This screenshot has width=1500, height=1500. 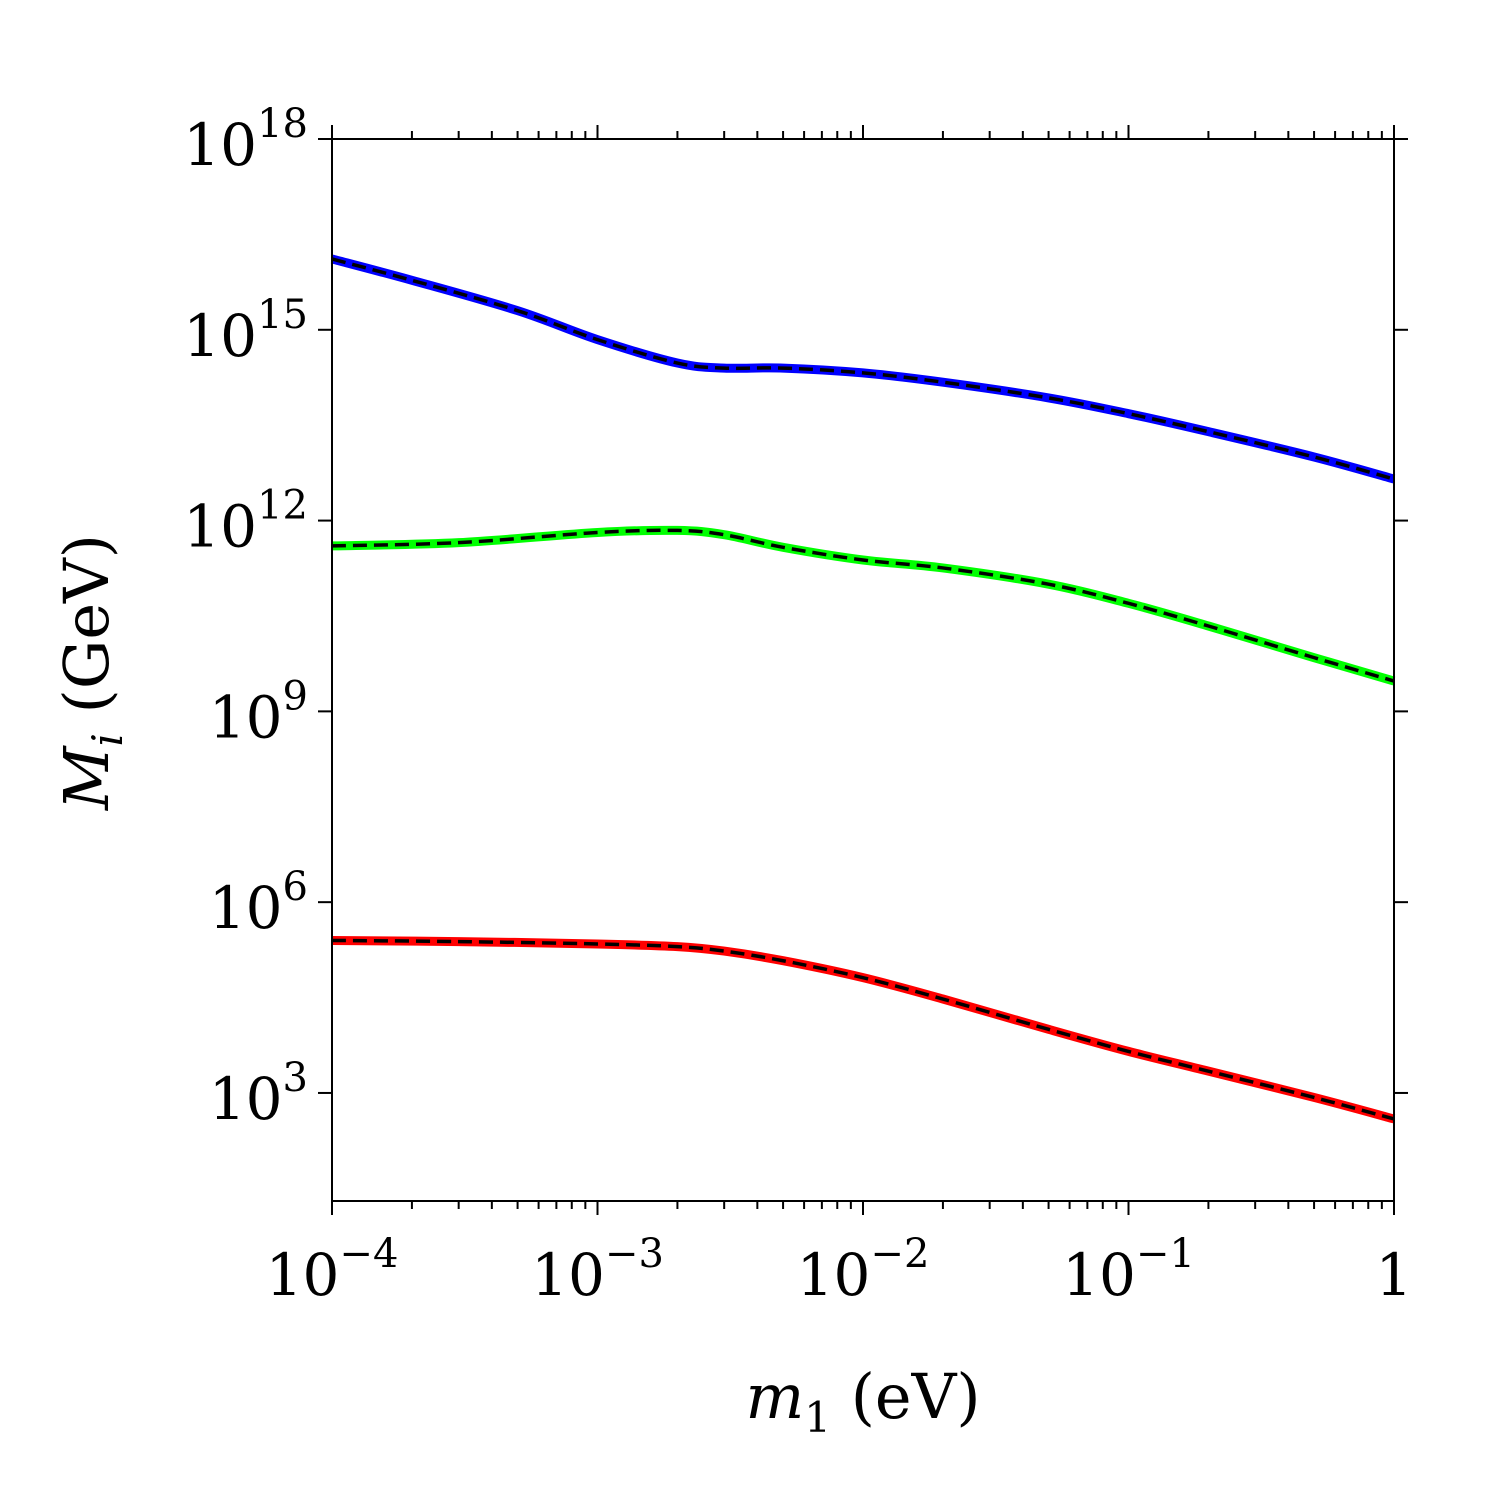 I want to click on x-tick-label-exp: −4, so click(x=368, y=1254).